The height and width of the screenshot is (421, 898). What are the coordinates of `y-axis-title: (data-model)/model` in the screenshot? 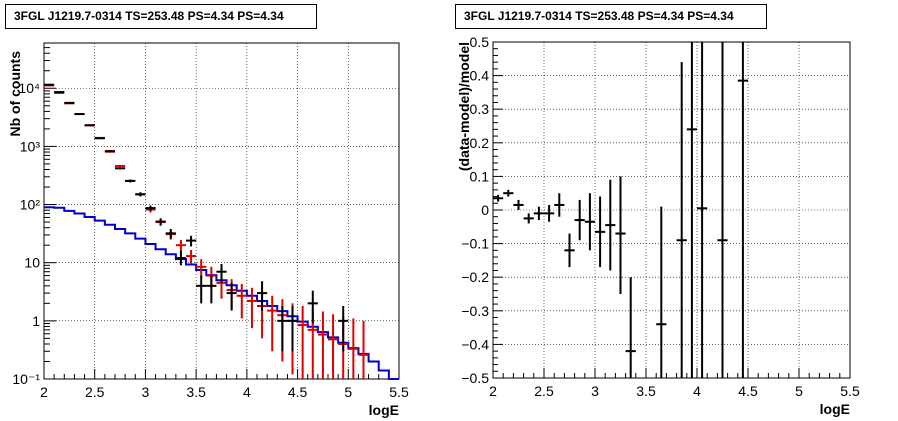 It's located at (464, 106).